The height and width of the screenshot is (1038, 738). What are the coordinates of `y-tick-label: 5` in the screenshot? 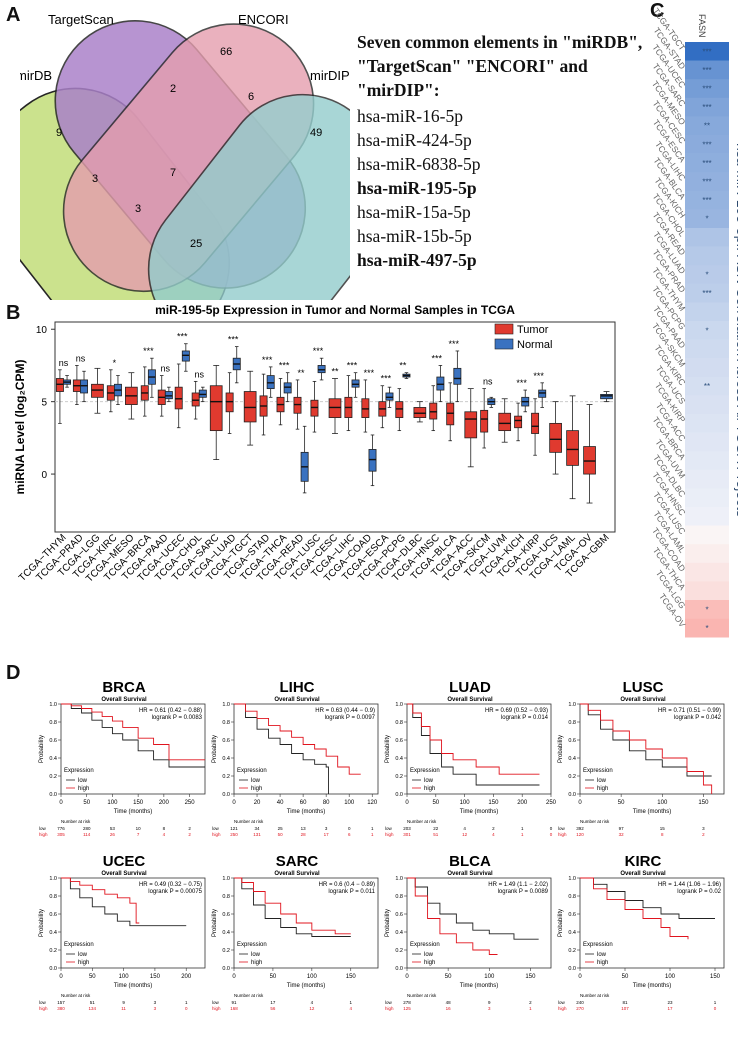 It's located at (44, 403).